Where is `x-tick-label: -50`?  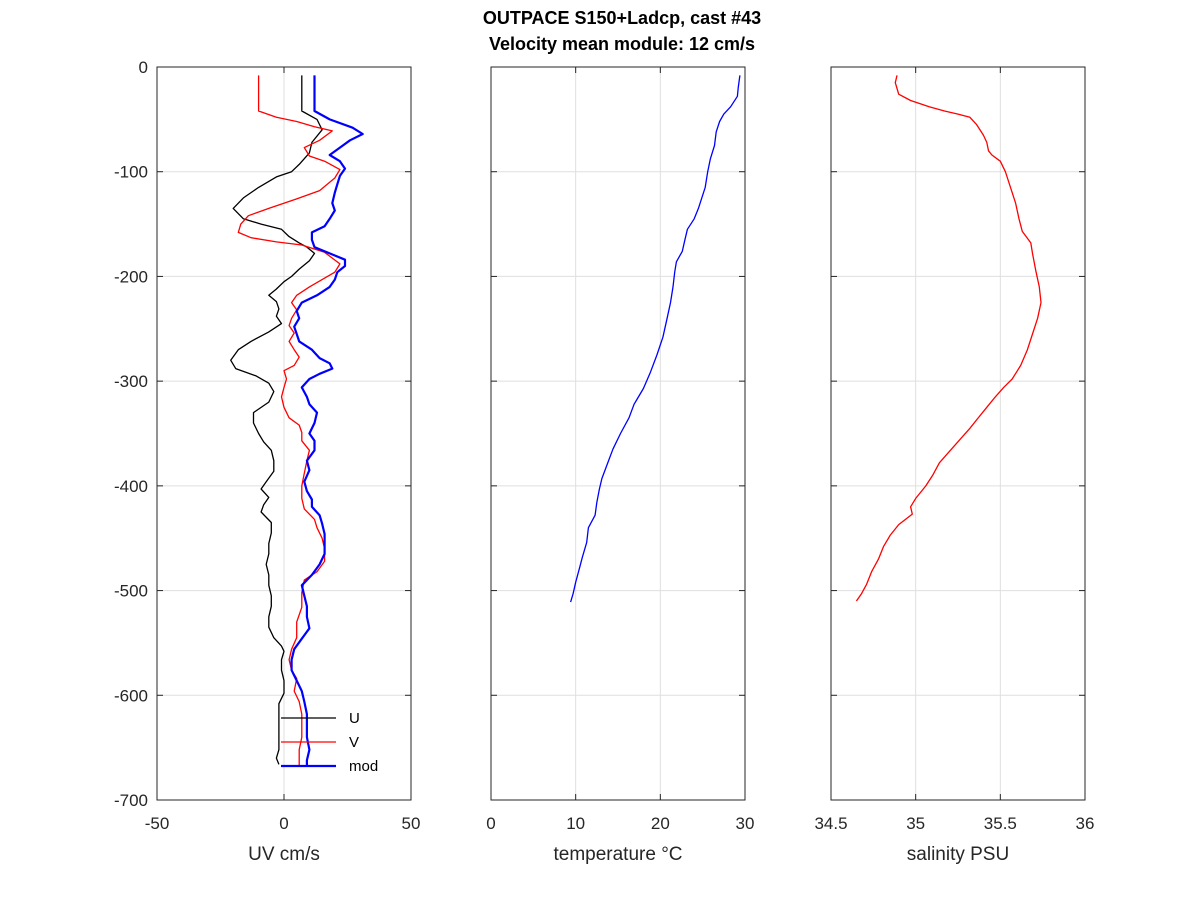
x-tick-label: -50 is located at coordinates (157, 823).